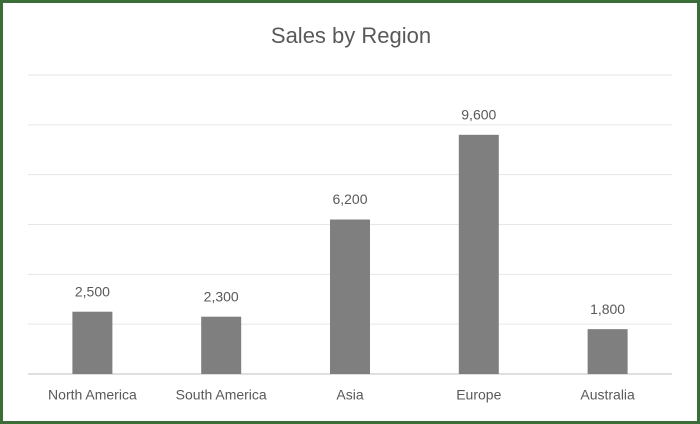  What do you see at coordinates (221, 296) in the screenshot?
I see `value-label: 2,300` at bounding box center [221, 296].